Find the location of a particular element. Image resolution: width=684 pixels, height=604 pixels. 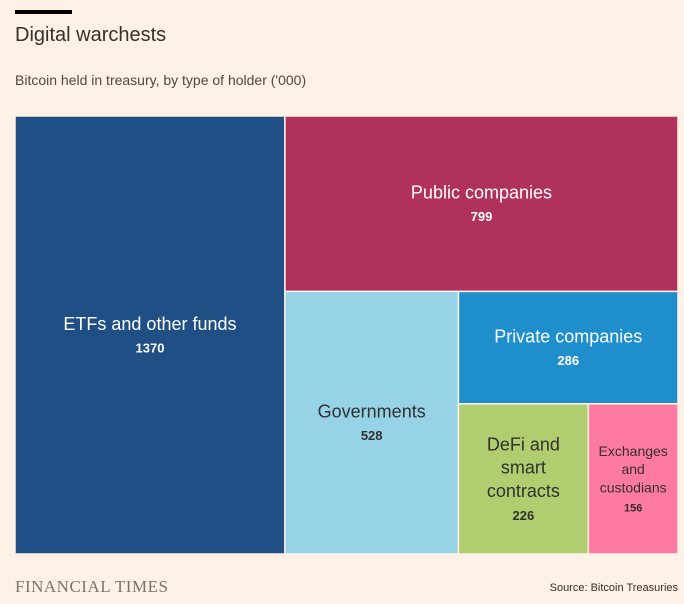

treemap-cell-private-companies is located at coordinates (568, 347).